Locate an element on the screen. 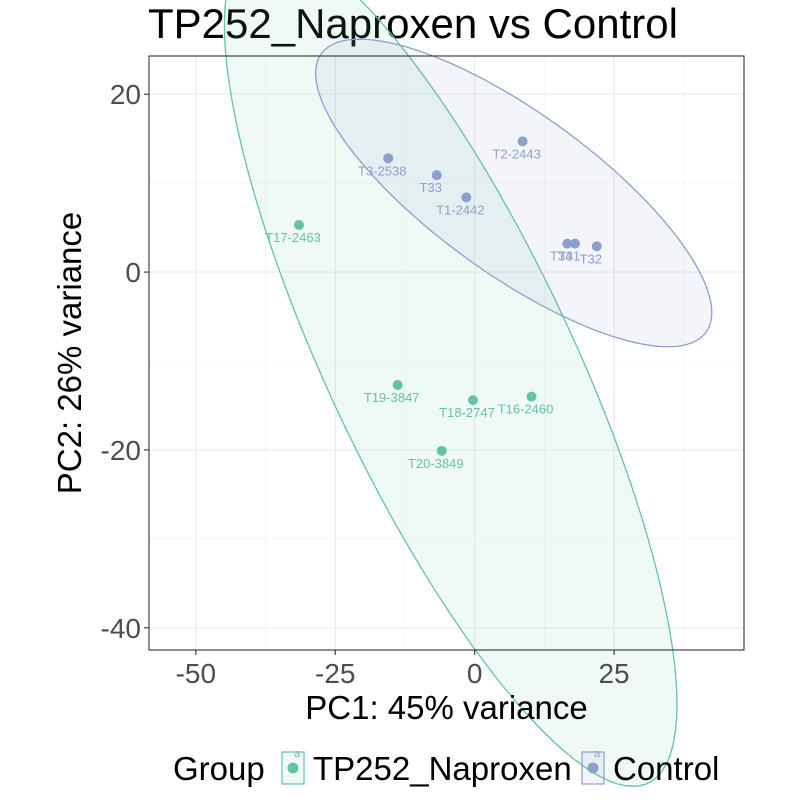 This screenshot has height=800, width=800. point-label-t19-3847: T19-3847 is located at coordinates (392, 397).